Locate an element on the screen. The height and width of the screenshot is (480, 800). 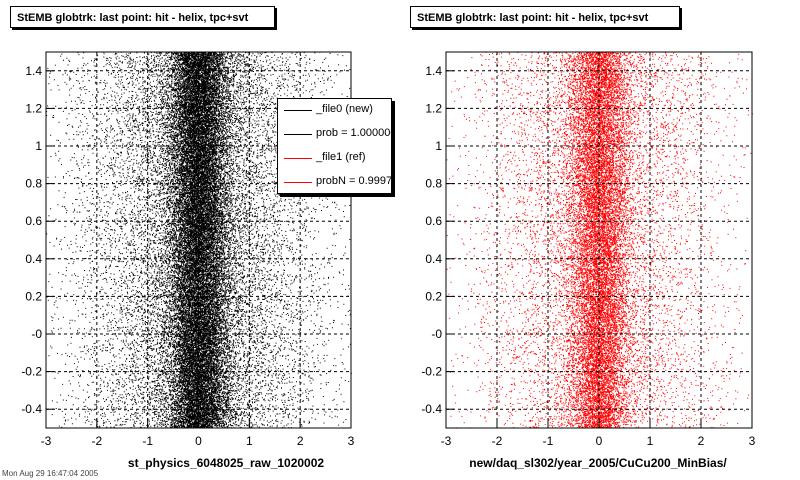
legend-entry-file0: _file0 (new) is located at coordinates (334, 111).